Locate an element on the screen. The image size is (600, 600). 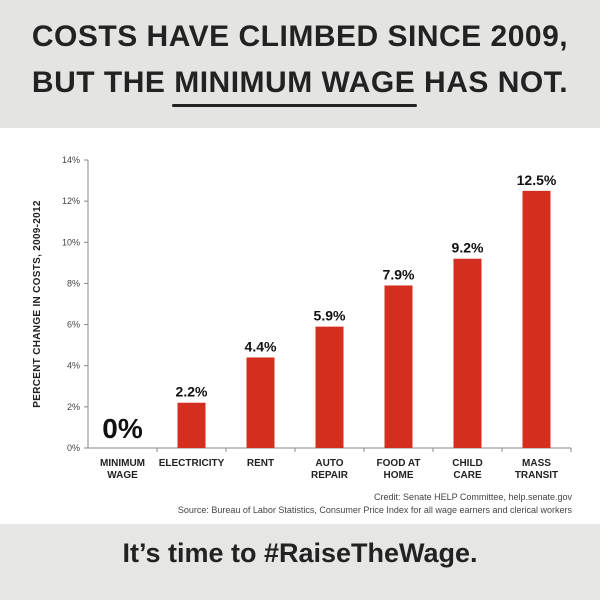
y-tick-label: 8% is located at coordinates (73, 283).